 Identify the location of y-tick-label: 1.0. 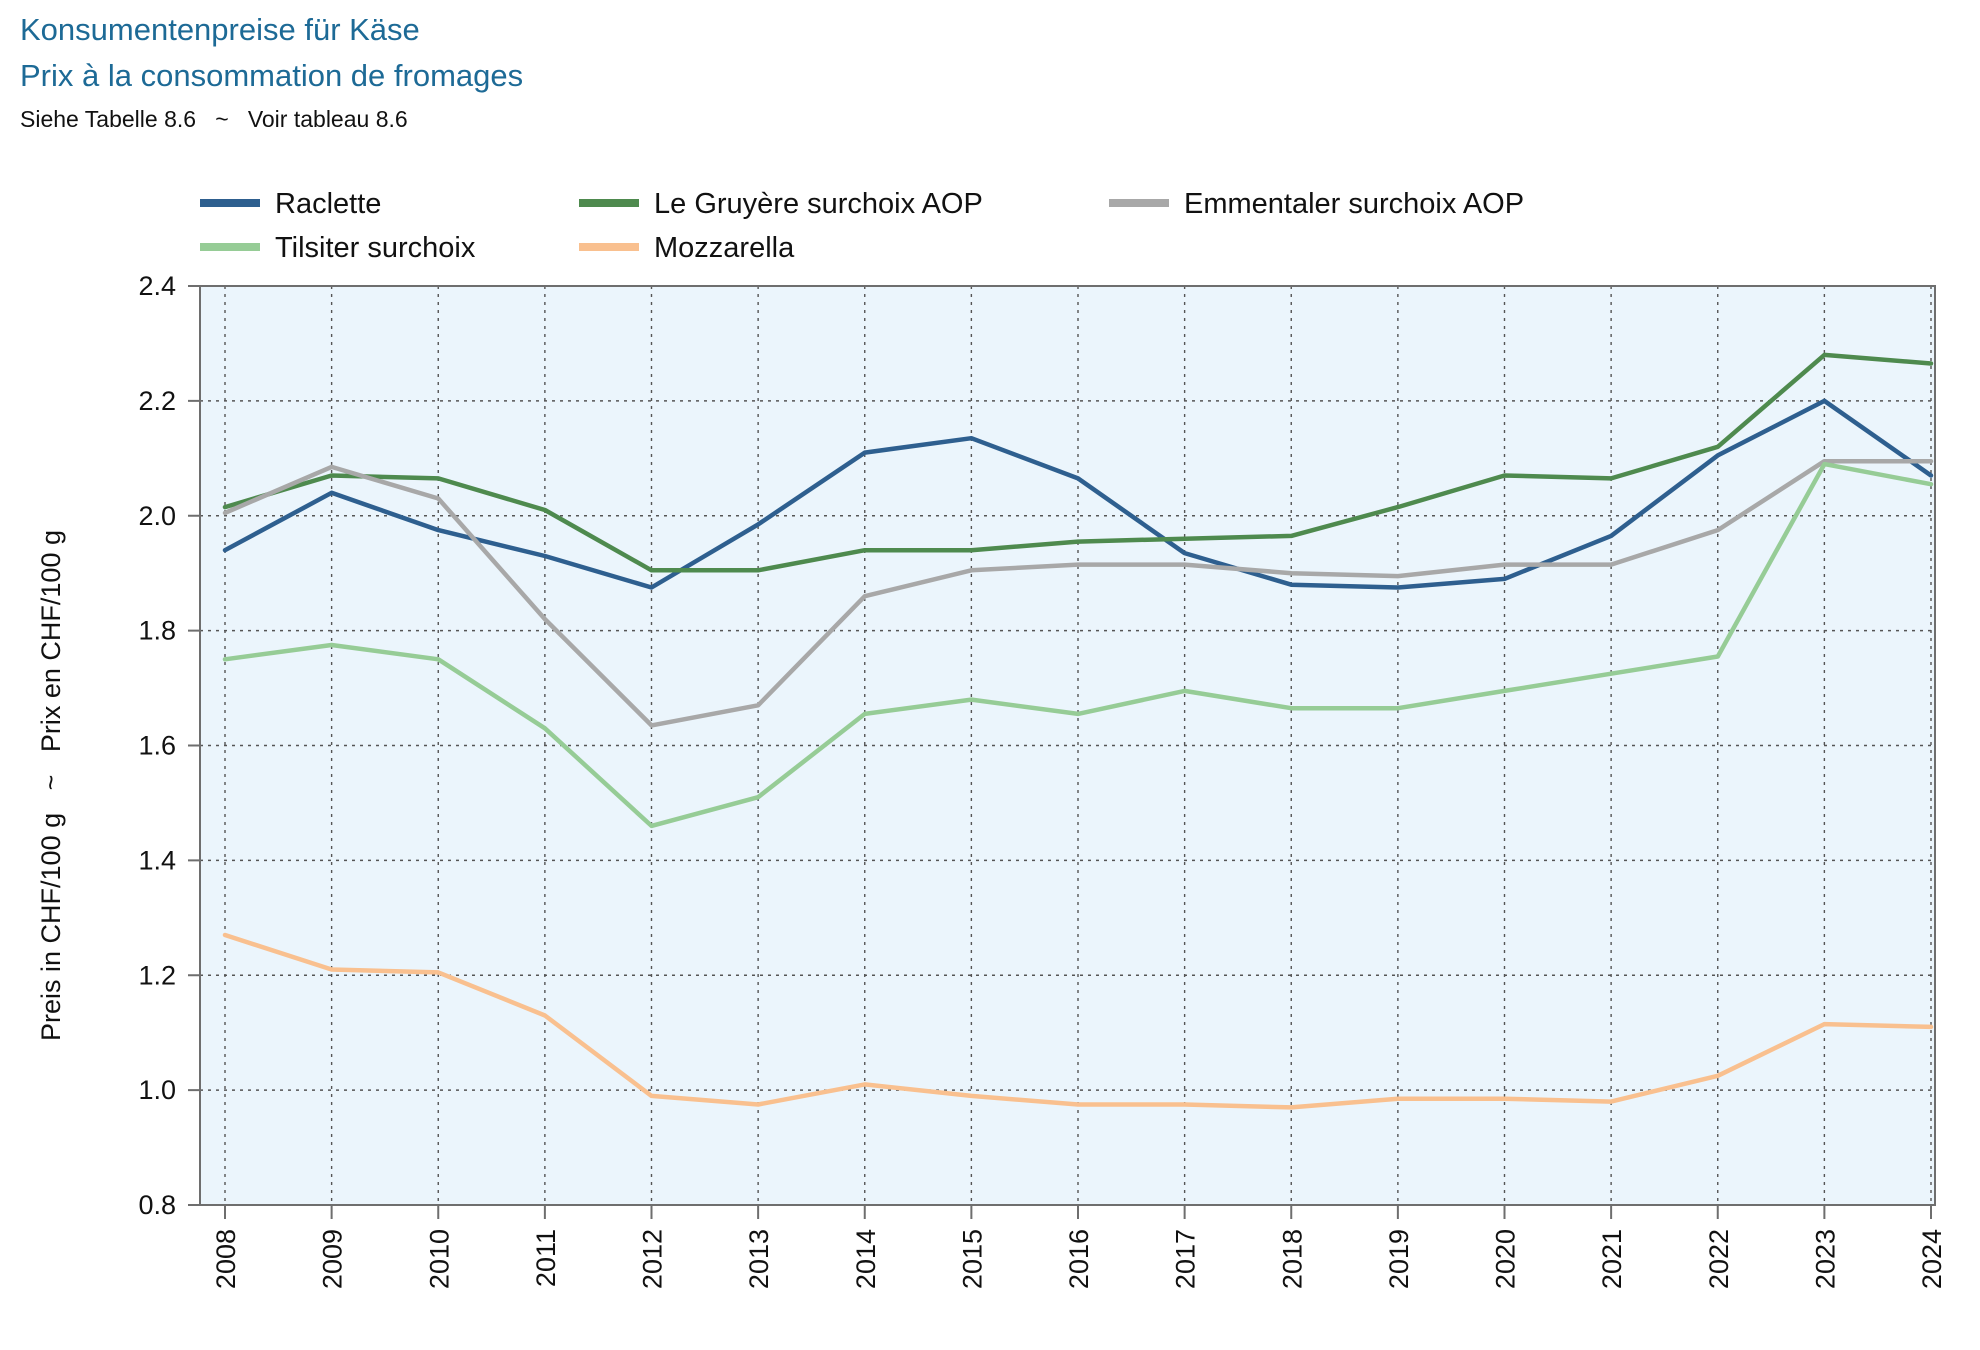
(157, 1090).